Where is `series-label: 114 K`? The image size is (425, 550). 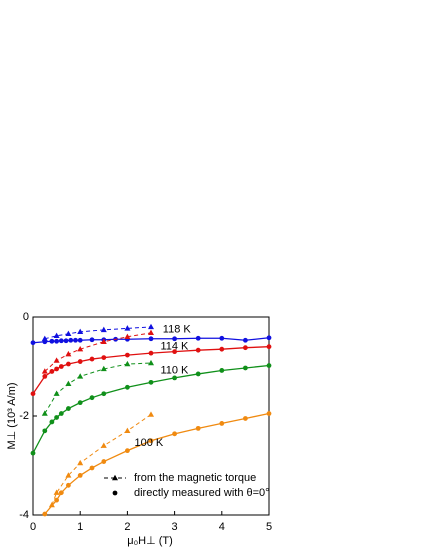
series-label: 114 K is located at coordinates (174, 347).